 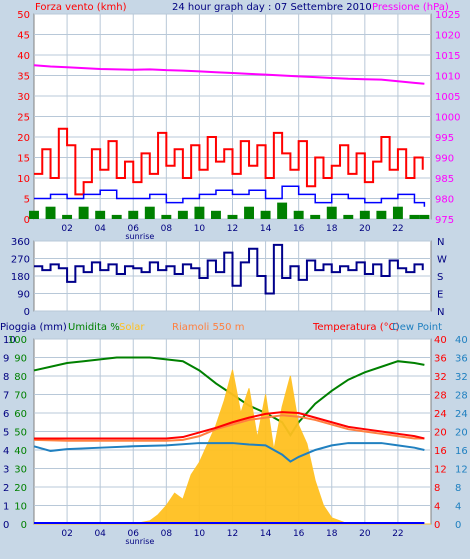 I want to click on wind-tick-label: 10, so click(x=23, y=179).